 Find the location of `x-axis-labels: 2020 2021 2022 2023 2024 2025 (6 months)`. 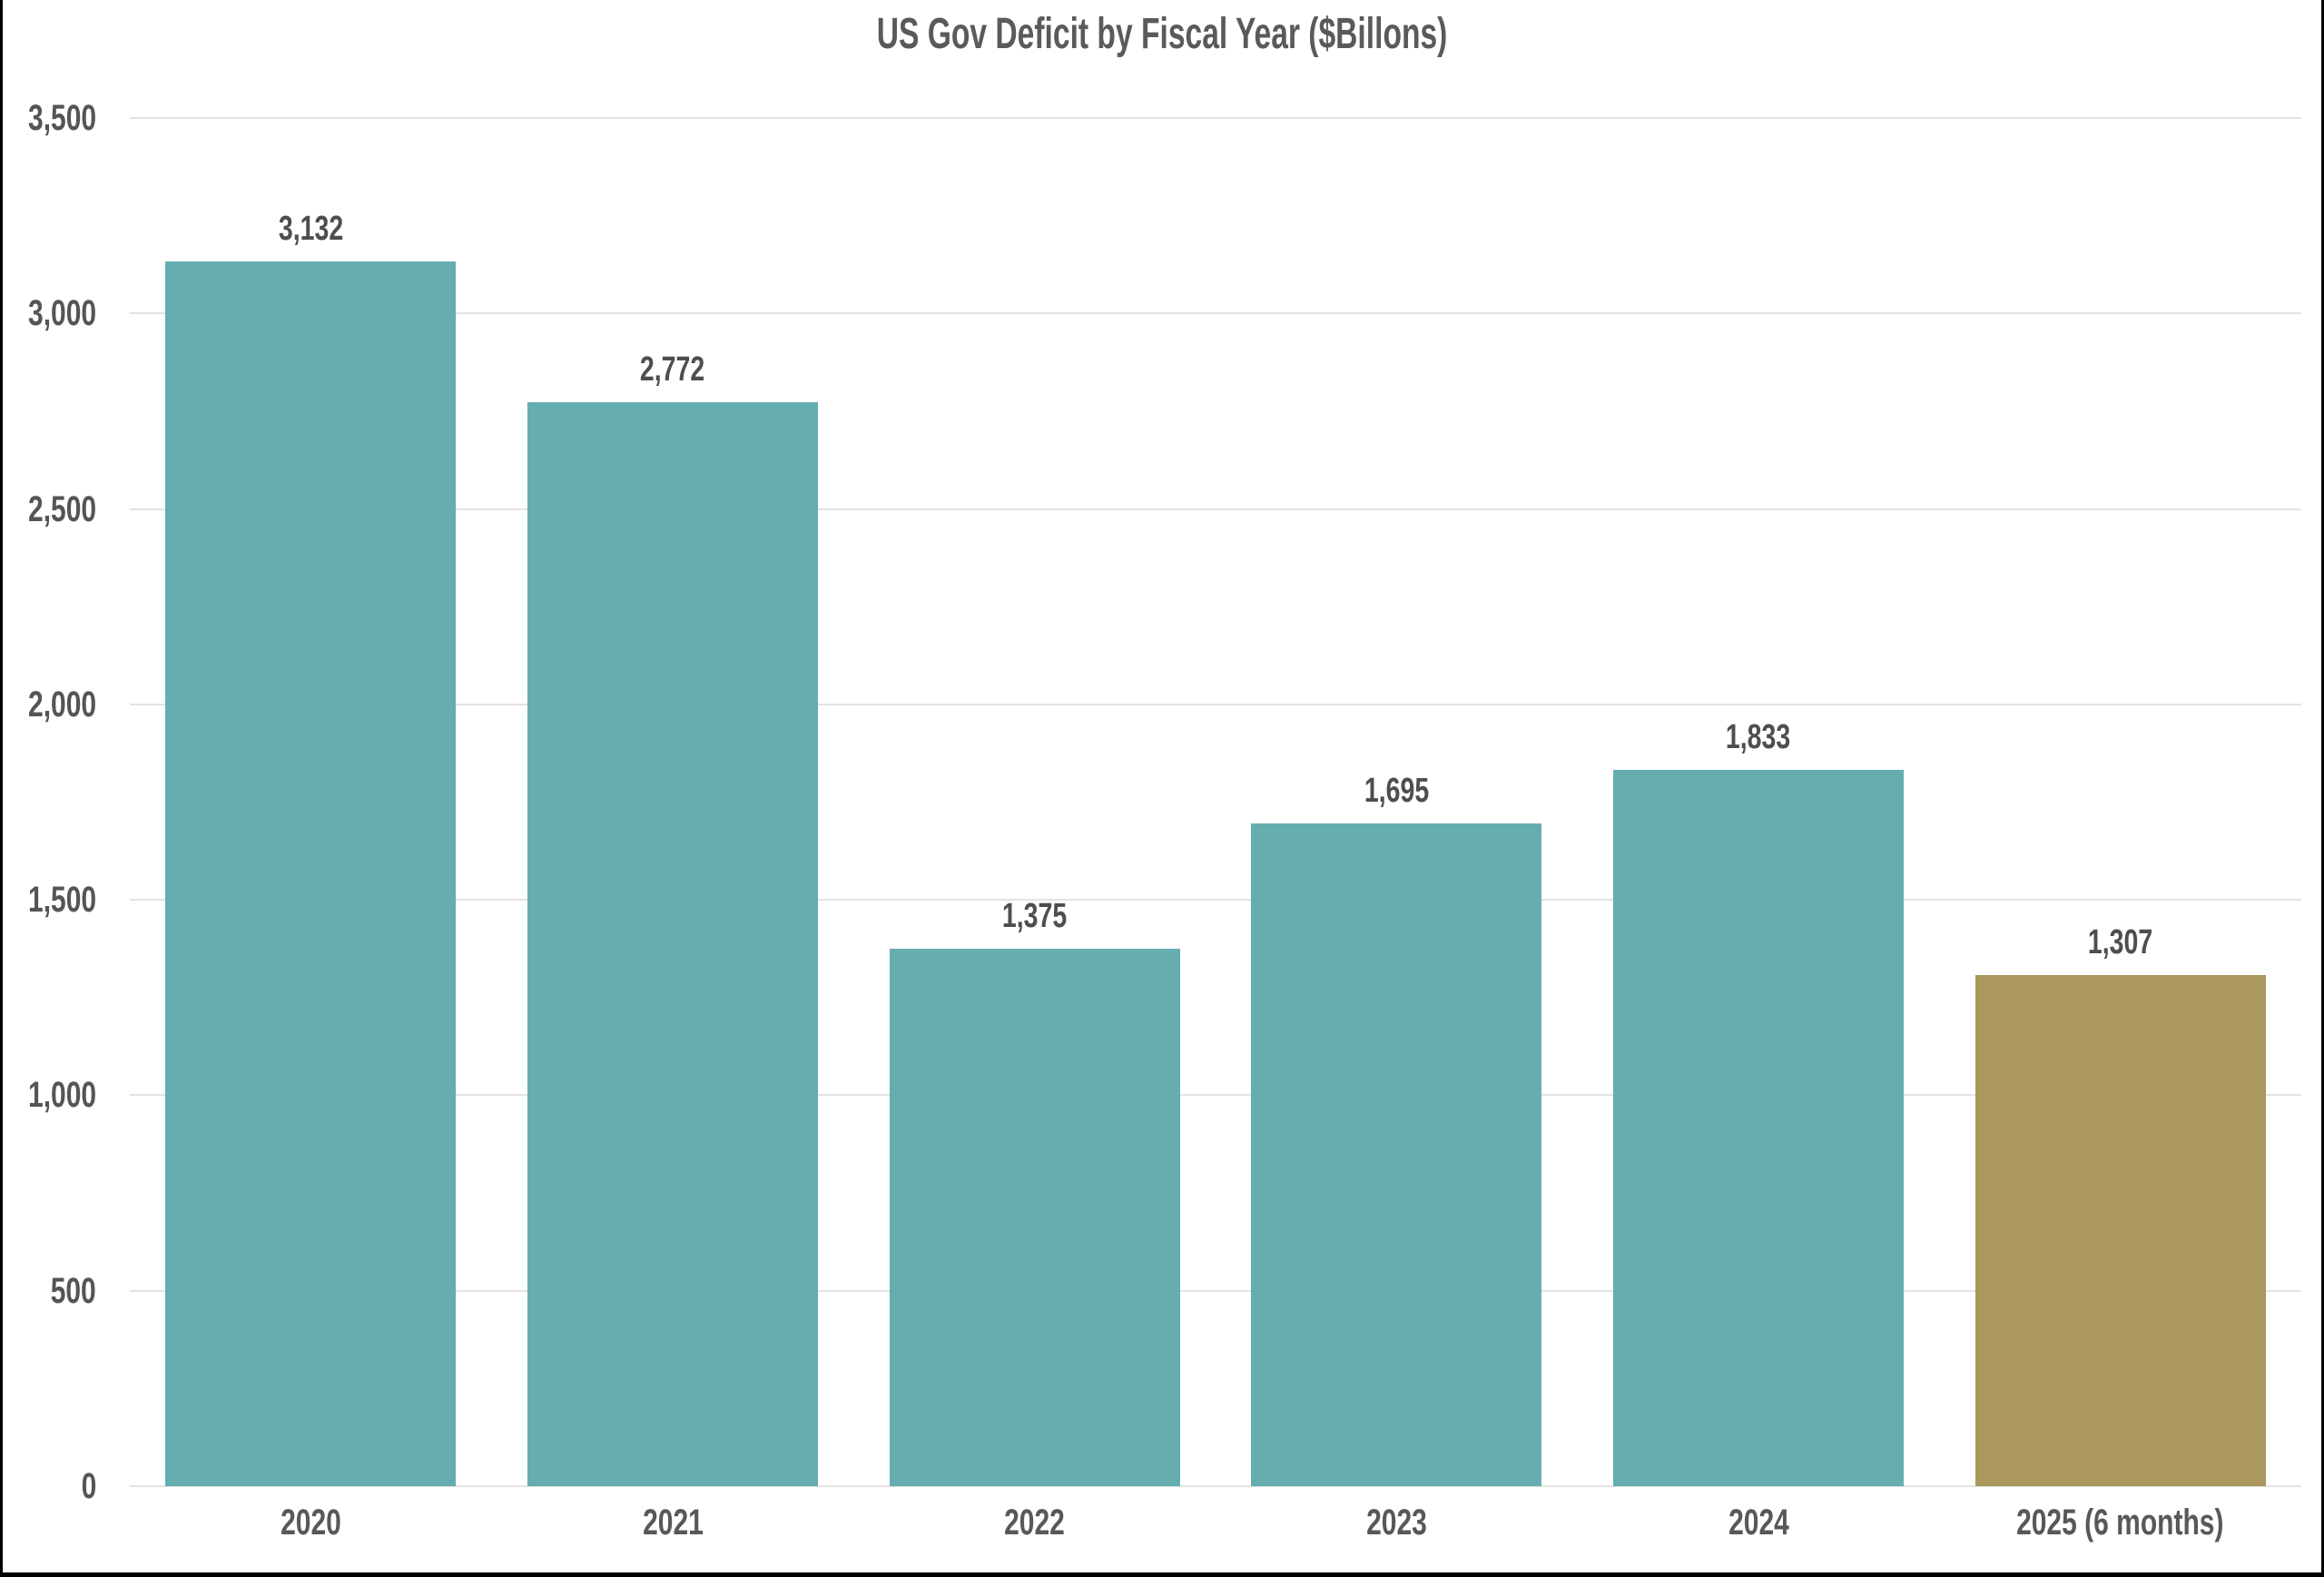

x-axis-labels: 2020 2021 2022 2023 2024 2025 (6 months) is located at coordinates (1215, 1523).